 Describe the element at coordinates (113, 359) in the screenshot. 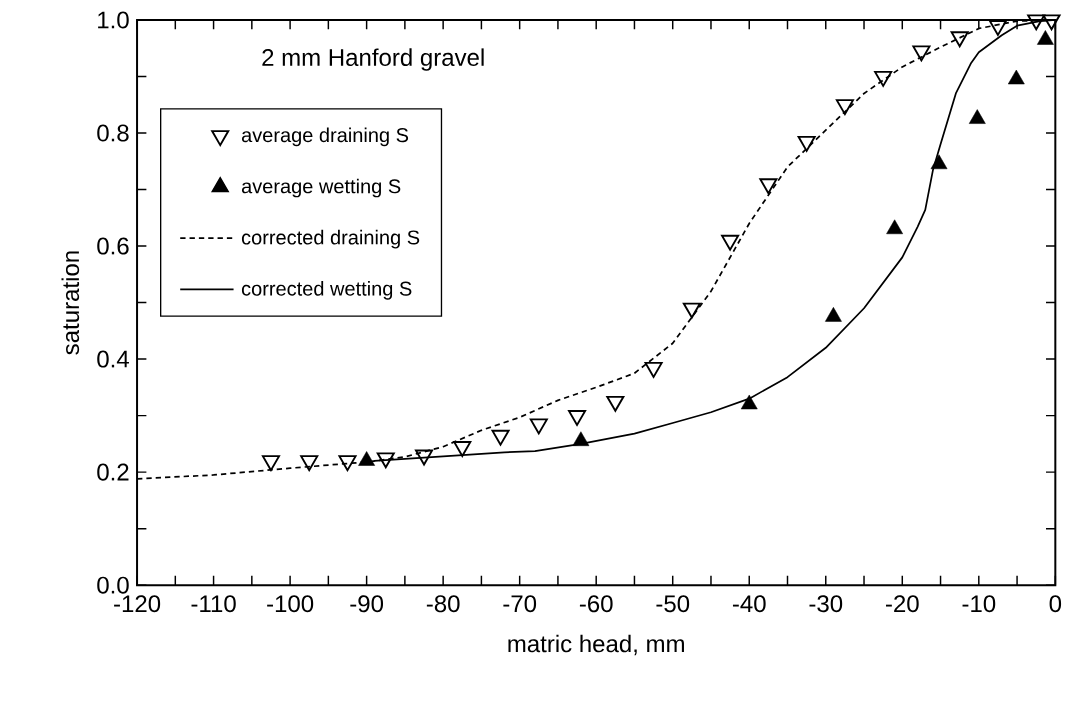

I see `y-tick-label: 0.4` at that location.